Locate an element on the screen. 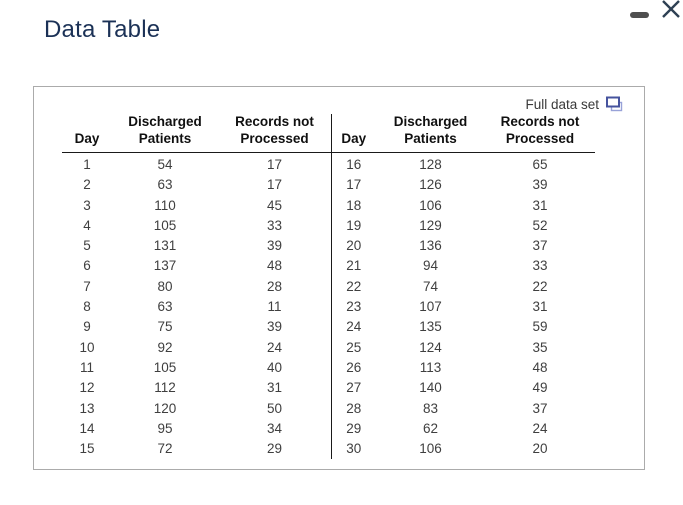  table-cell: 135 is located at coordinates (430, 327).